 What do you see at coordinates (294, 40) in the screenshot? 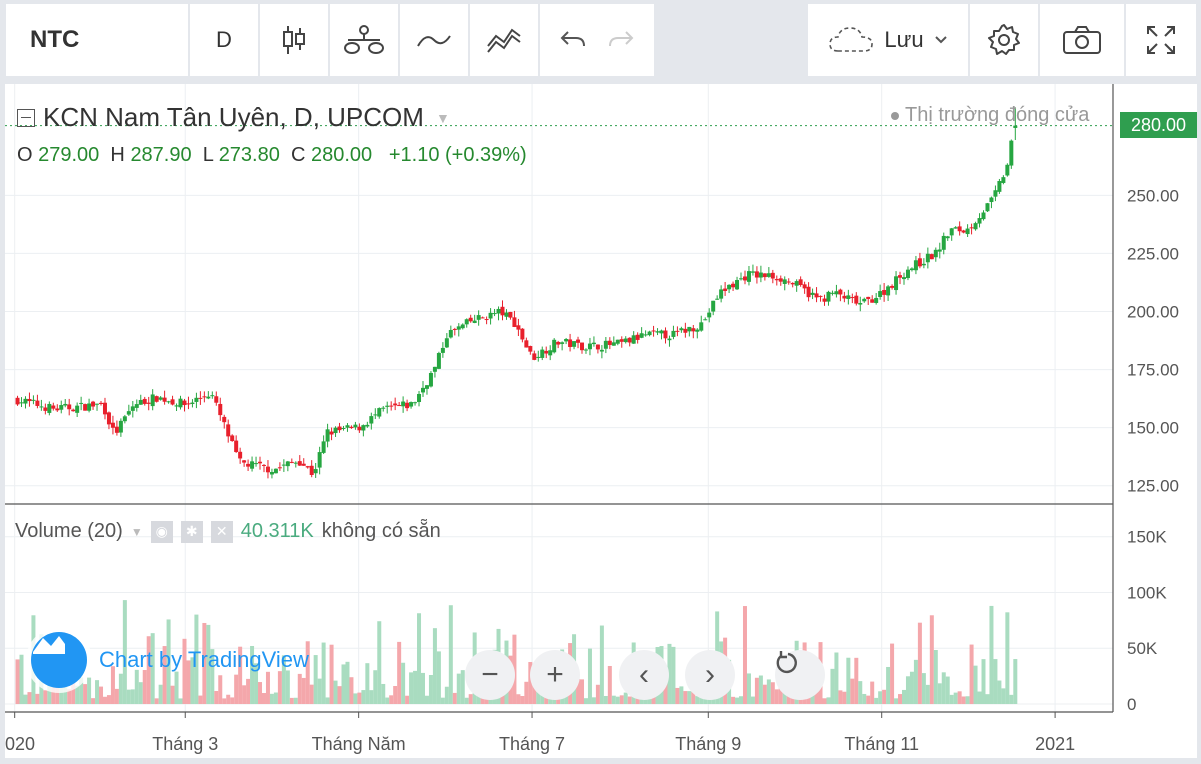
I see `chart-type-button` at bounding box center [294, 40].